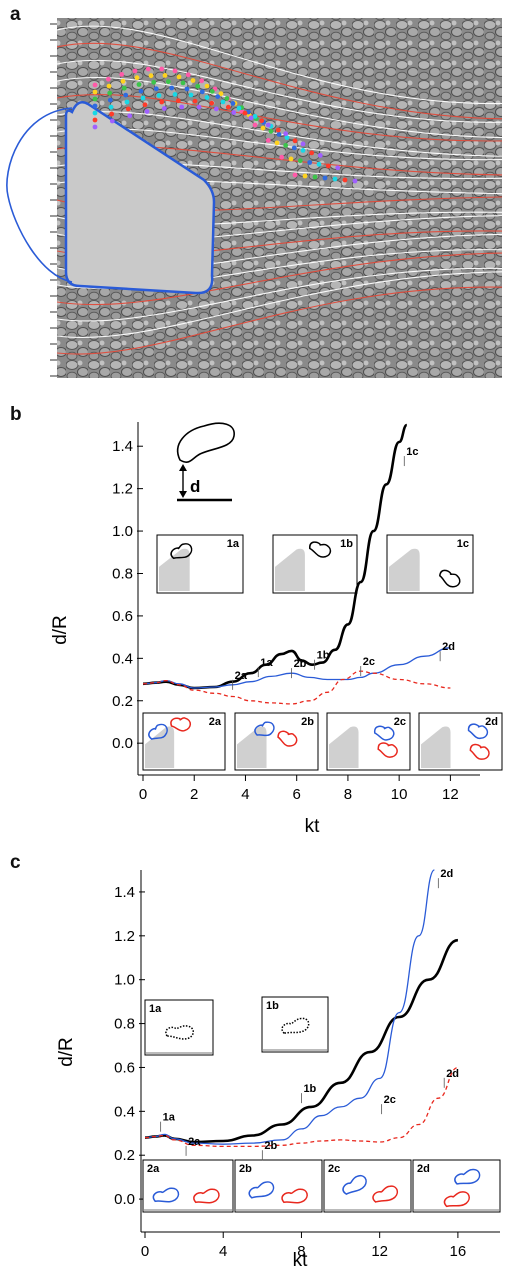 Image resolution: width=511 pixels, height=1276 pixels. I want to click on inset-2c: 2c, so click(367, 1186).